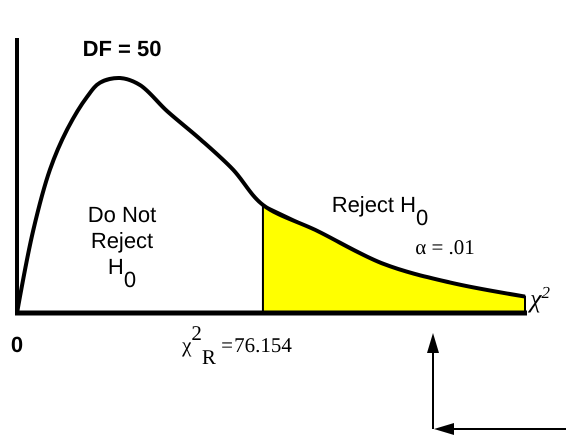 Image resolution: width=566 pixels, height=438 pixels. Describe the element at coordinates (17, 344) in the screenshot. I see `x-tick-label: 0` at that location.